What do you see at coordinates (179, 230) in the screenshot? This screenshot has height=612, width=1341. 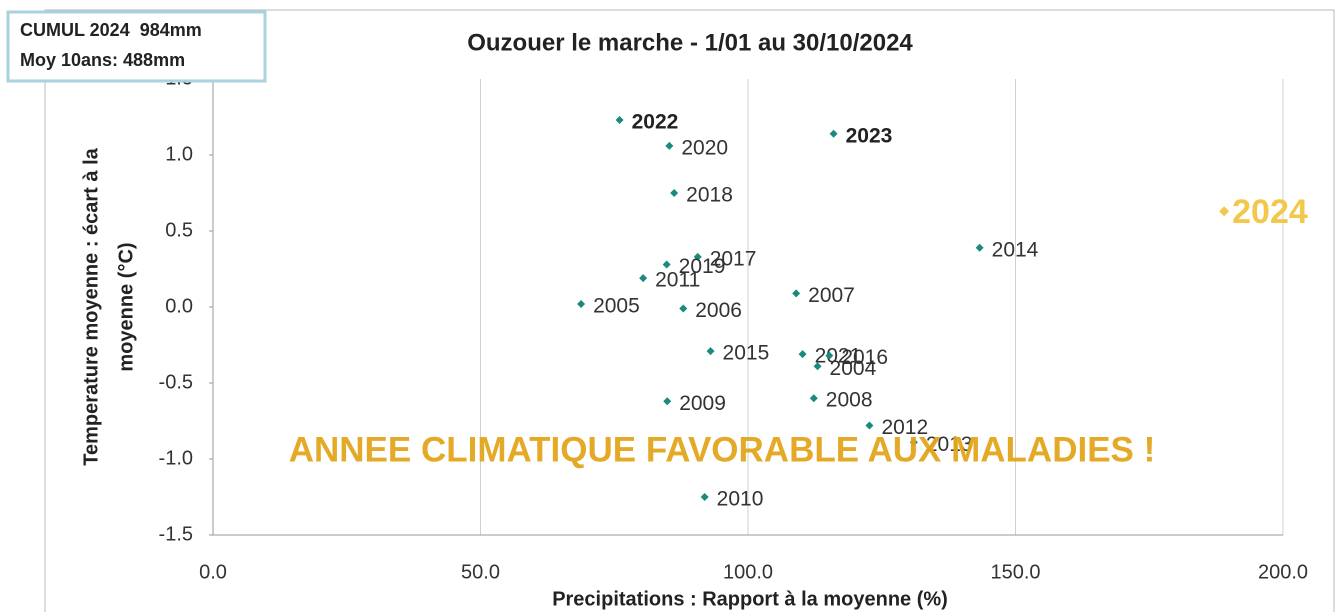 I see `y-tick-label: 0.5` at bounding box center [179, 230].